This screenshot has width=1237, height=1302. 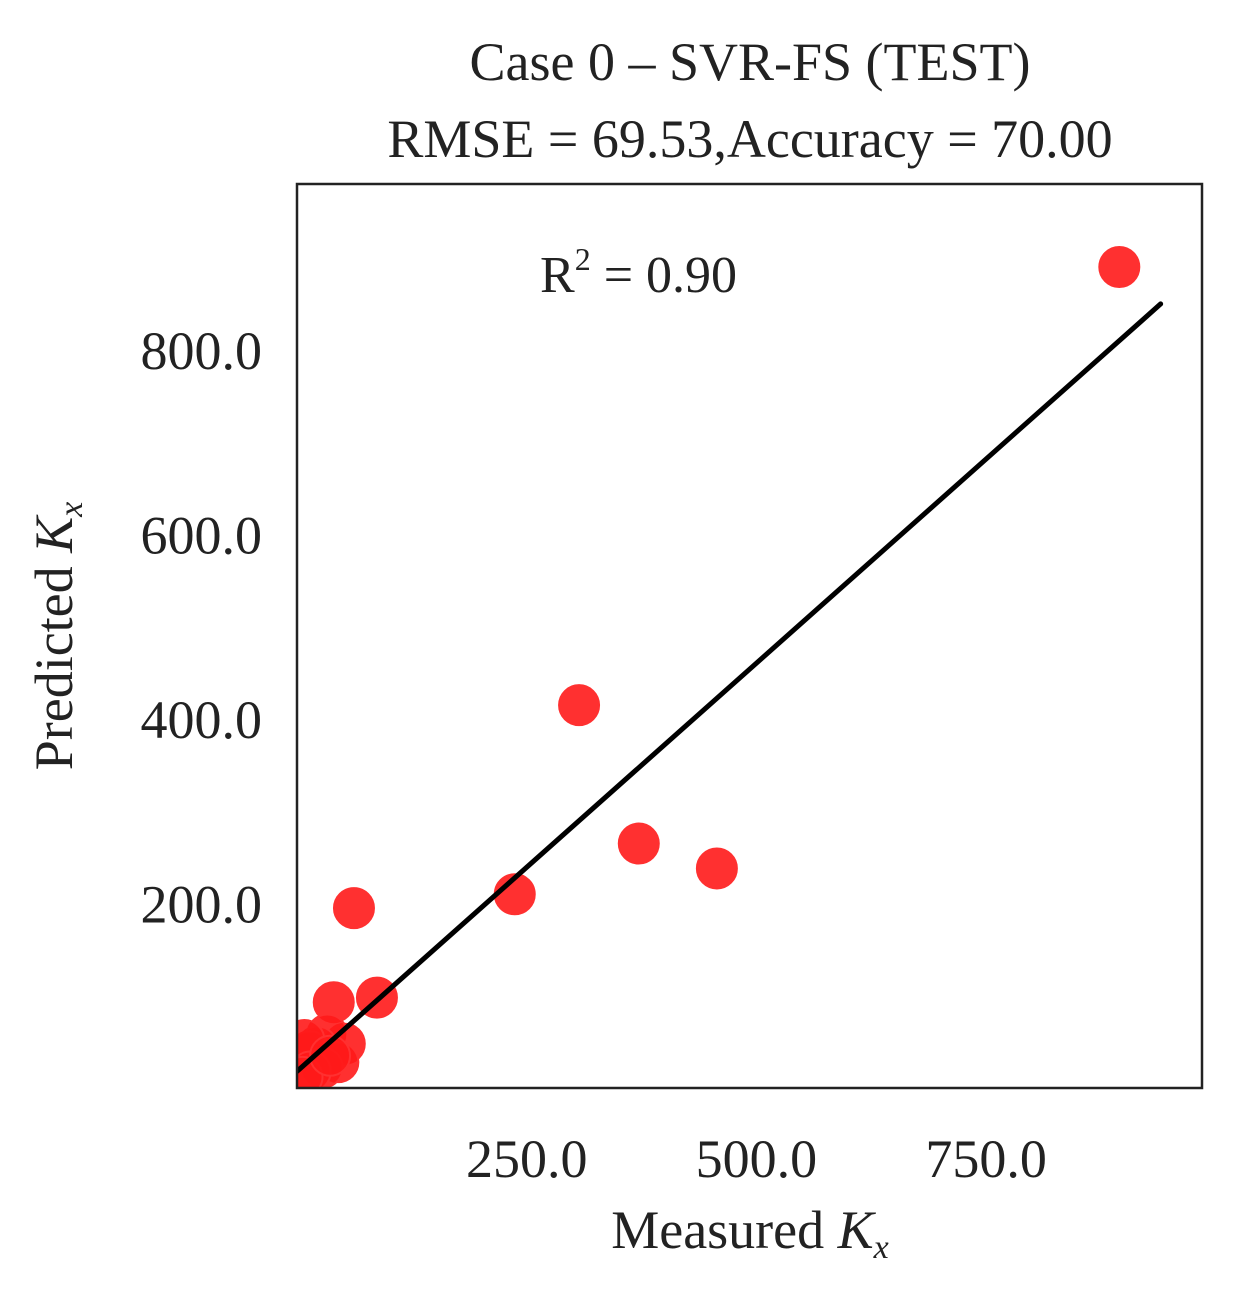 What do you see at coordinates (71, 510) in the screenshot?
I see `y-axis-label-subscript: x` at bounding box center [71, 510].